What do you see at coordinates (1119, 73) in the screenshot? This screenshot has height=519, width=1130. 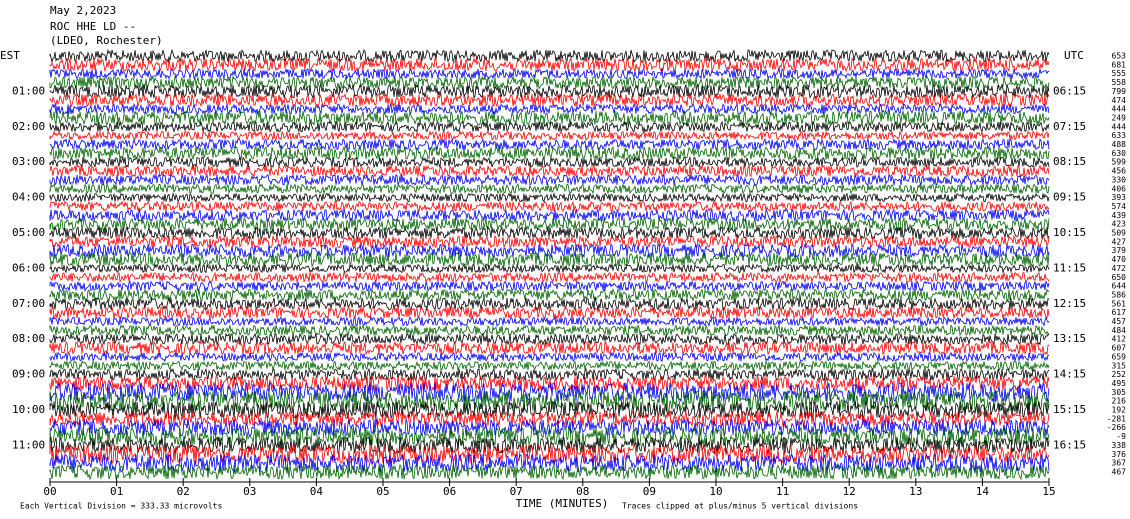 I see `trace-value: 555` at bounding box center [1119, 73].